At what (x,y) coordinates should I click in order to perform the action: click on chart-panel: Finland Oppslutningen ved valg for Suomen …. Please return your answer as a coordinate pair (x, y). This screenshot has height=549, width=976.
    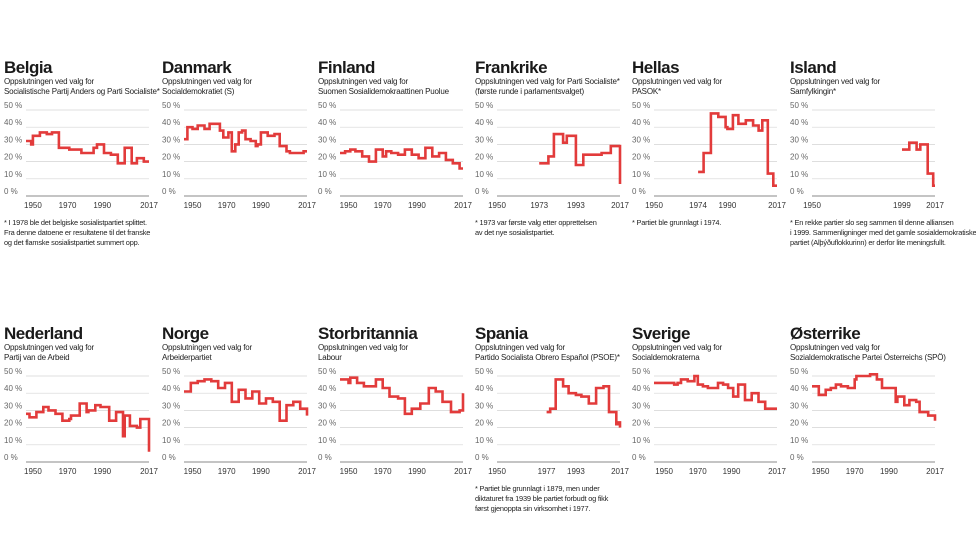
    Looking at the image, I should click on (395, 153).